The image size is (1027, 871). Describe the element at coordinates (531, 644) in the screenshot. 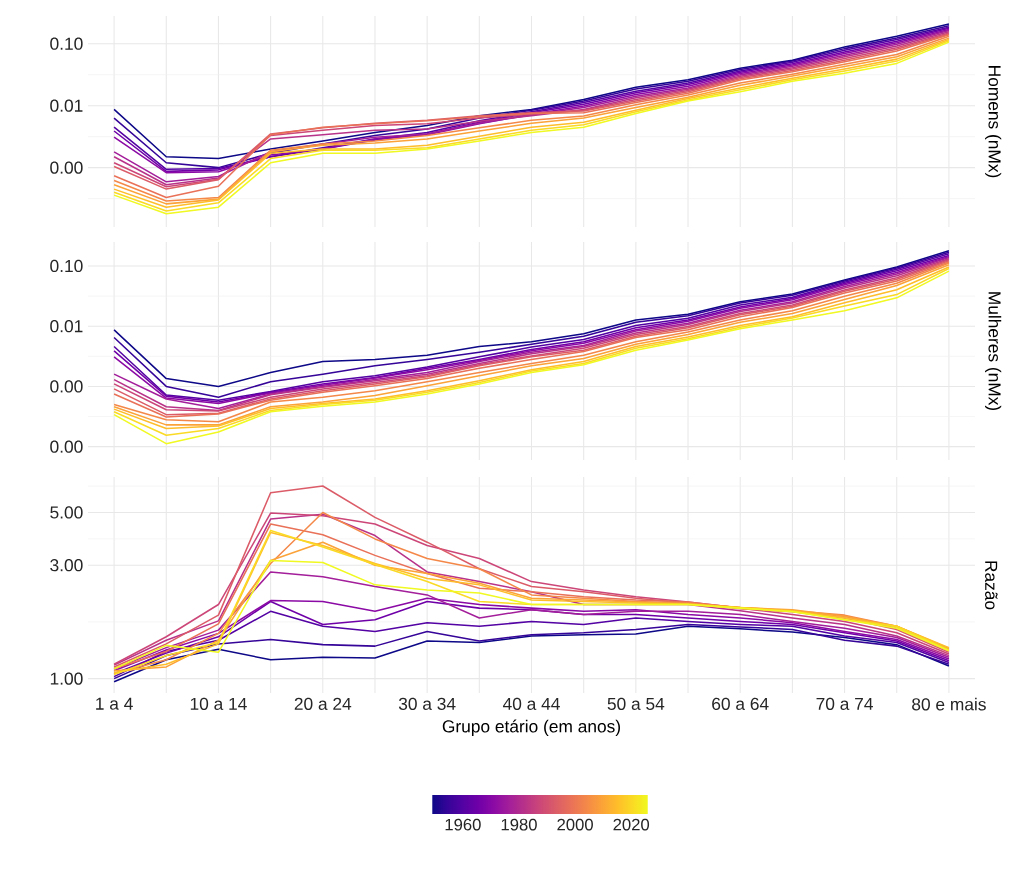

I see `line-series` at that location.